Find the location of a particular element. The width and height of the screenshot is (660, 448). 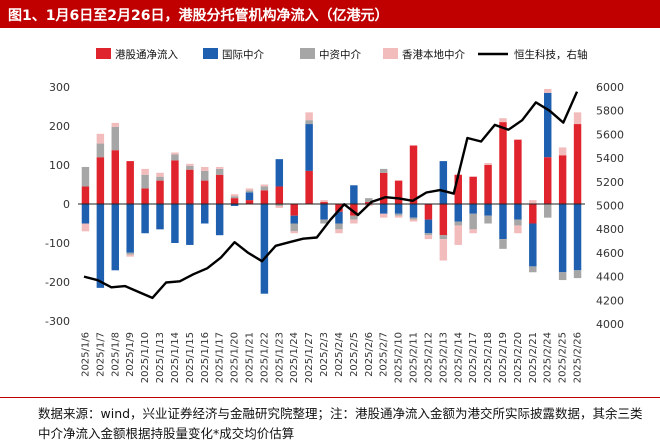

x-tick-label: 2025/1/6 is located at coordinates (85, 354).